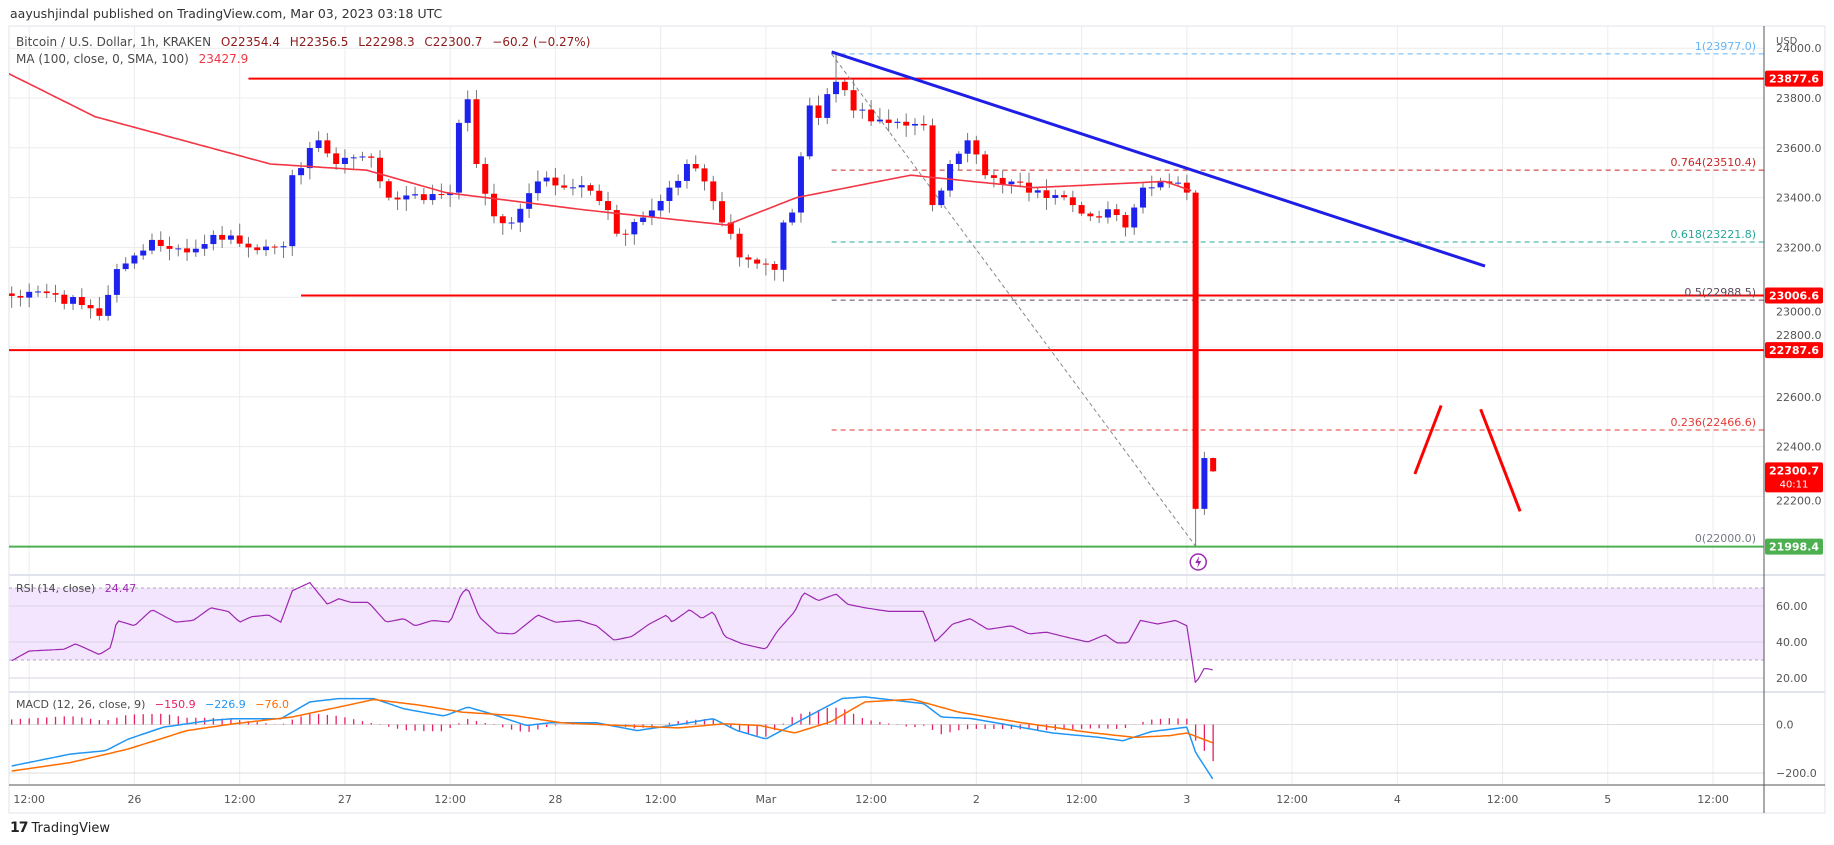 The width and height of the screenshot is (1834, 845). What do you see at coordinates (1799, 335) in the screenshot?
I see `price-tick-label: 22800.0` at bounding box center [1799, 335].